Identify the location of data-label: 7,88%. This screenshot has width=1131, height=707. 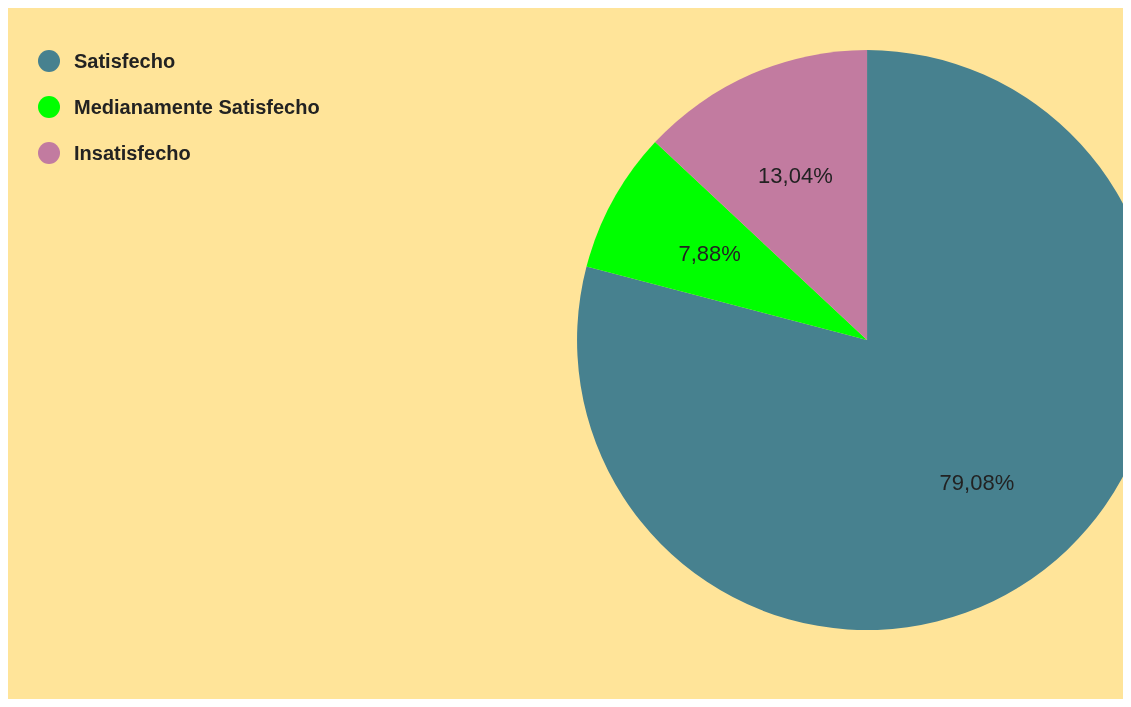
(709, 253).